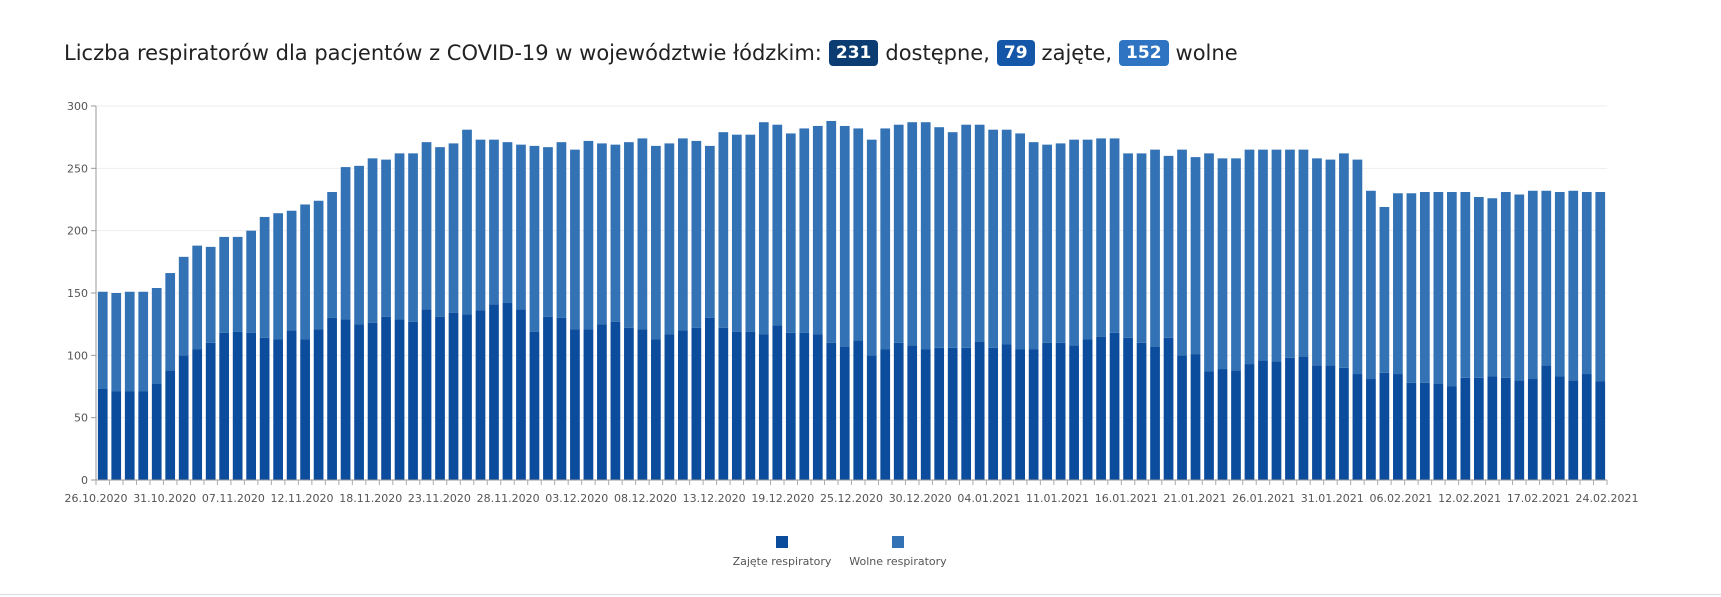  I want to click on legend-swatch, so click(898, 542).